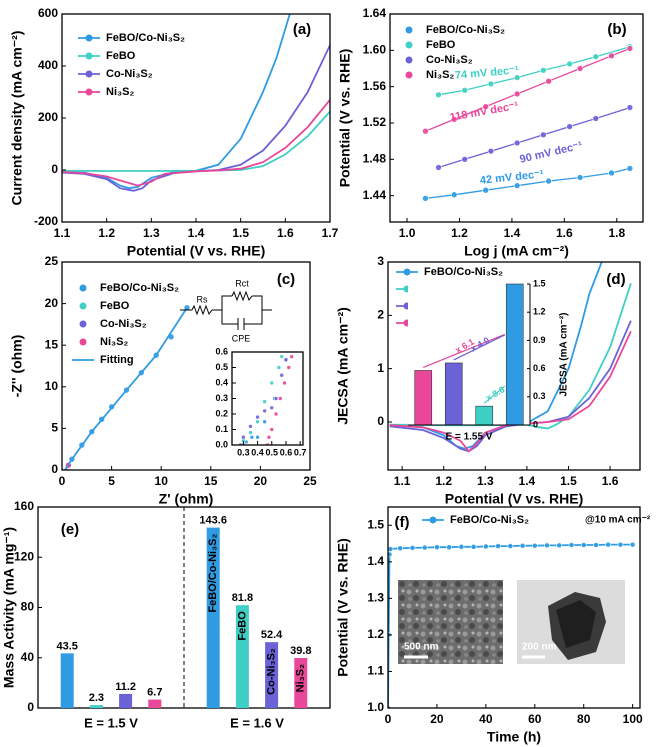  I want to click on x-tick-label: 0, so click(388, 719).